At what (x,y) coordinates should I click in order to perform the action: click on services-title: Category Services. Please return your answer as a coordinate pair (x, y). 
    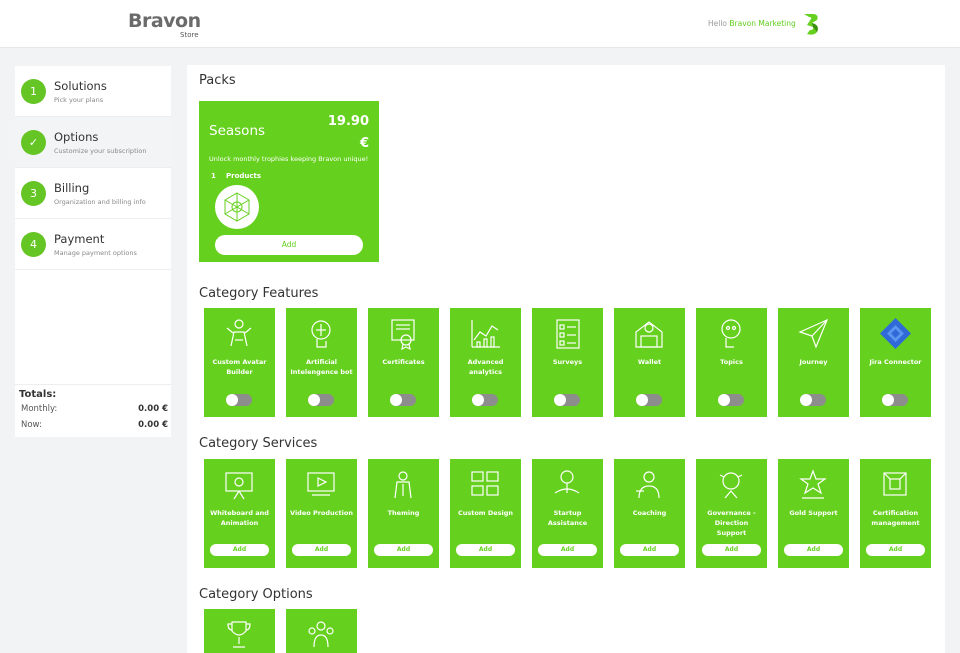
    Looking at the image, I should click on (258, 443).